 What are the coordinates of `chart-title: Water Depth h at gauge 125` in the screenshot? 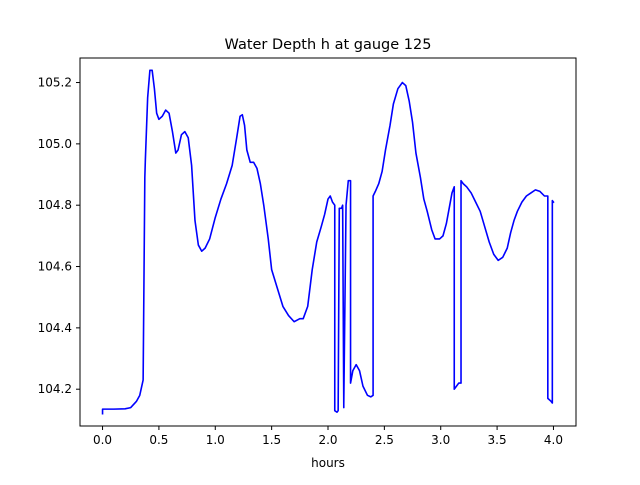 It's located at (328, 45).